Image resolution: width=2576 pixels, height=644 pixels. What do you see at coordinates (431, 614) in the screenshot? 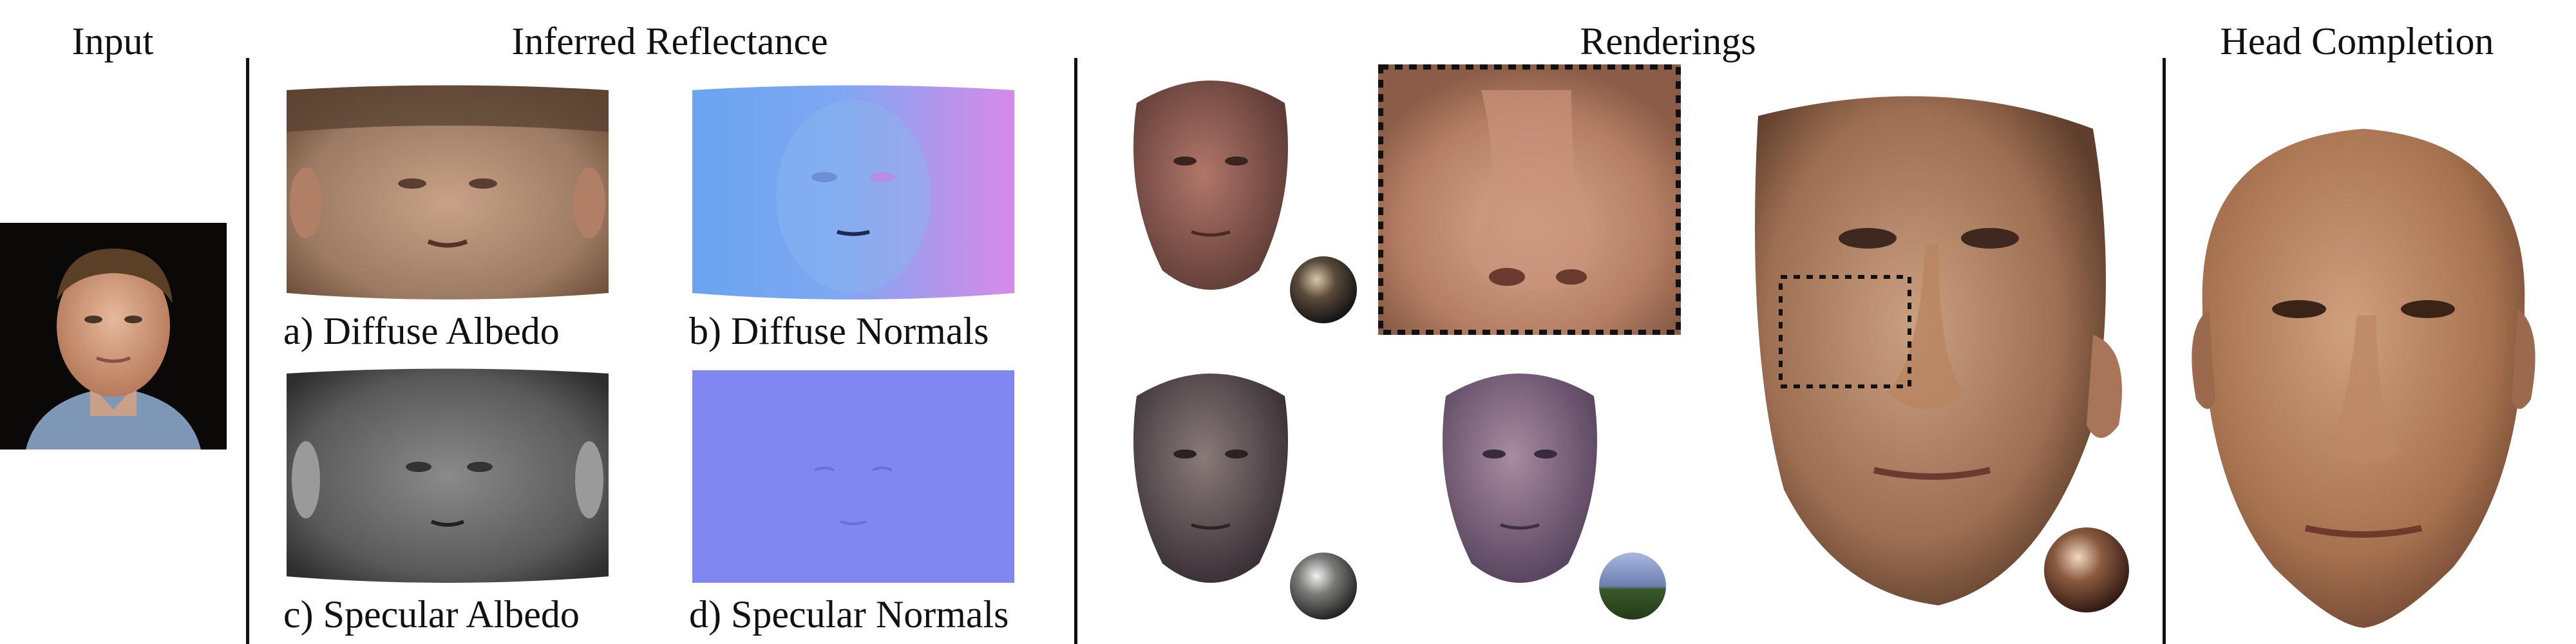
I see `caption-specular-albedo: c) Specular Albedo` at bounding box center [431, 614].